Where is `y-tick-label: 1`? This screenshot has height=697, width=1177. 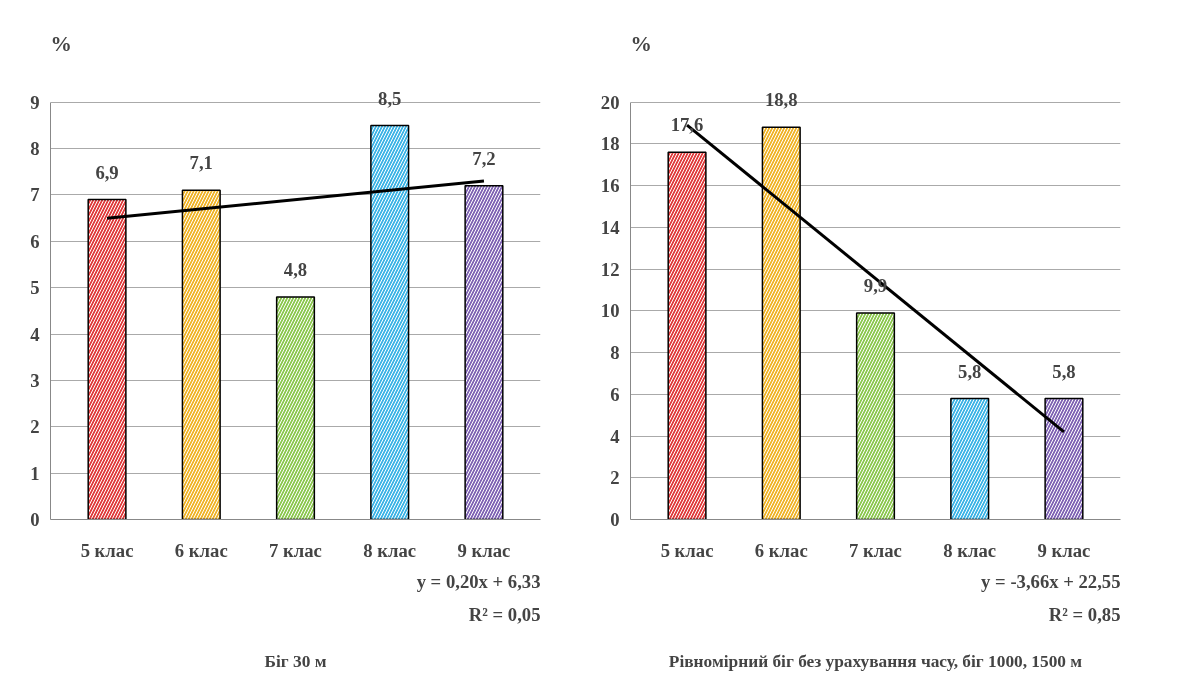 y-tick-label: 1 is located at coordinates (35, 473).